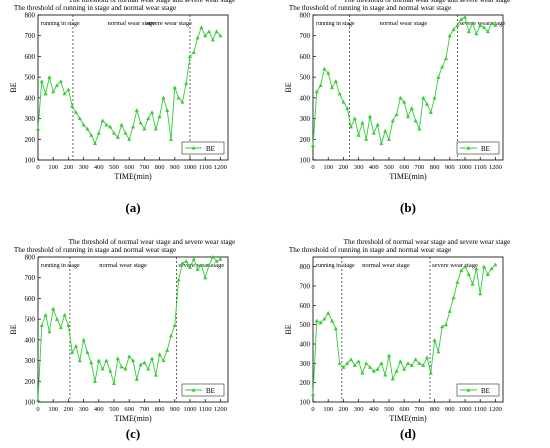  What do you see at coordinates (408, 207) in the screenshot?
I see `panel-label: (b)` at bounding box center [408, 207].